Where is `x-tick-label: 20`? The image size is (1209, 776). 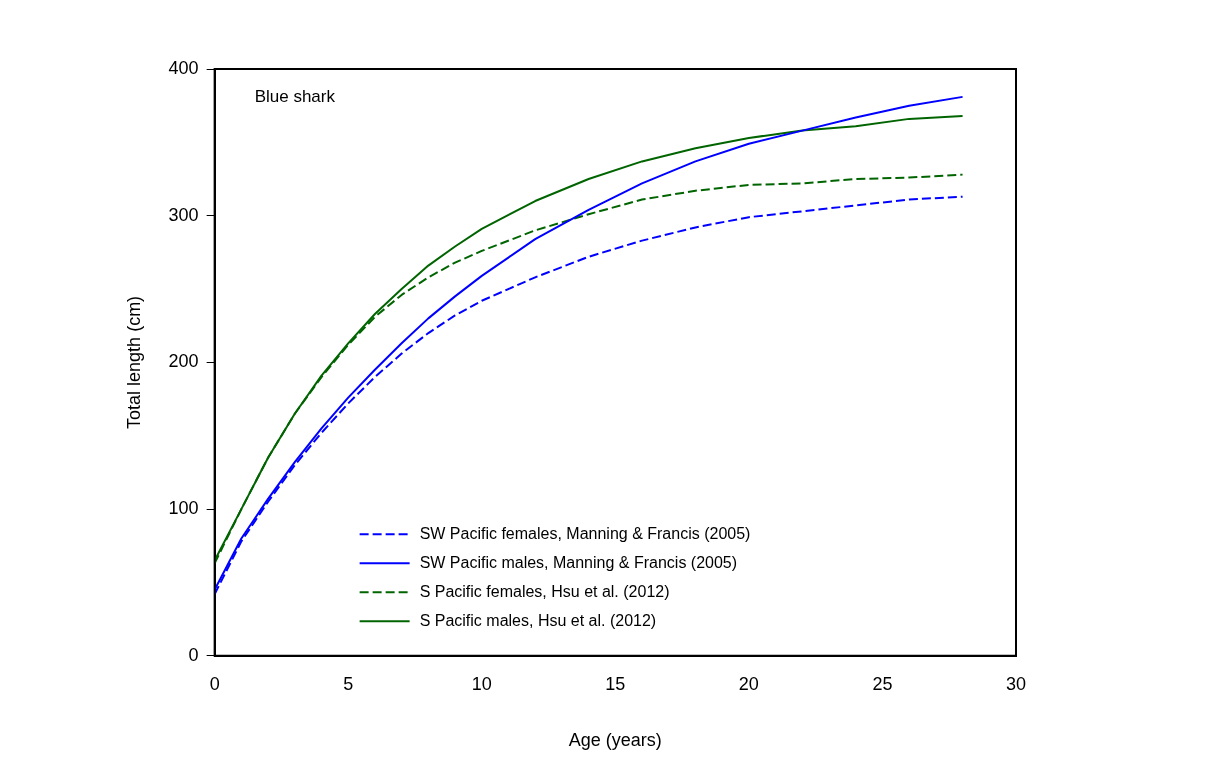
x-tick-label: 20 is located at coordinates (748, 683).